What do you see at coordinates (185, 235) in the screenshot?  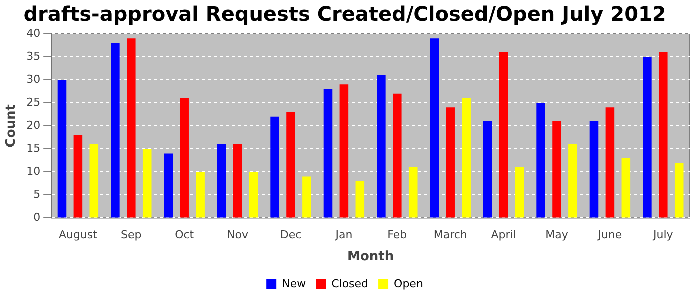 I see `x-tick-label: Oct` at bounding box center [185, 235].